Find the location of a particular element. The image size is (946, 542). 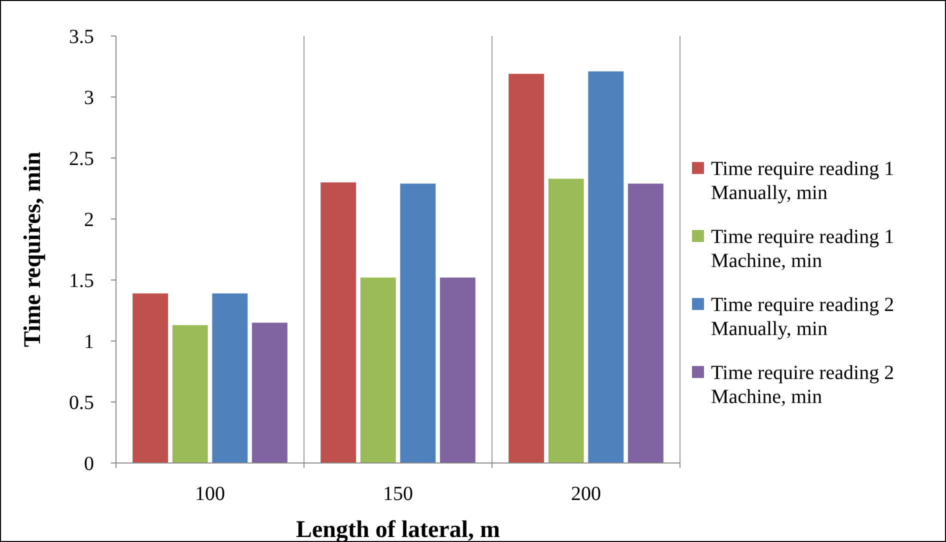

y-tick-label: 2 is located at coordinates (89, 220).